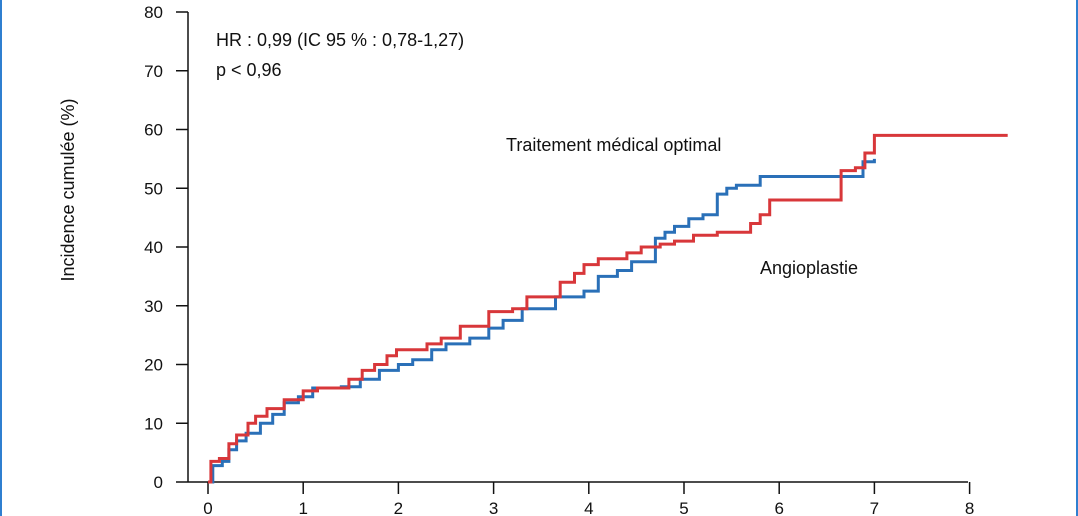 Image resolution: width=1078 pixels, height=516 pixels. What do you see at coordinates (153, 423) in the screenshot?
I see `y-tick-label: 10` at bounding box center [153, 423].